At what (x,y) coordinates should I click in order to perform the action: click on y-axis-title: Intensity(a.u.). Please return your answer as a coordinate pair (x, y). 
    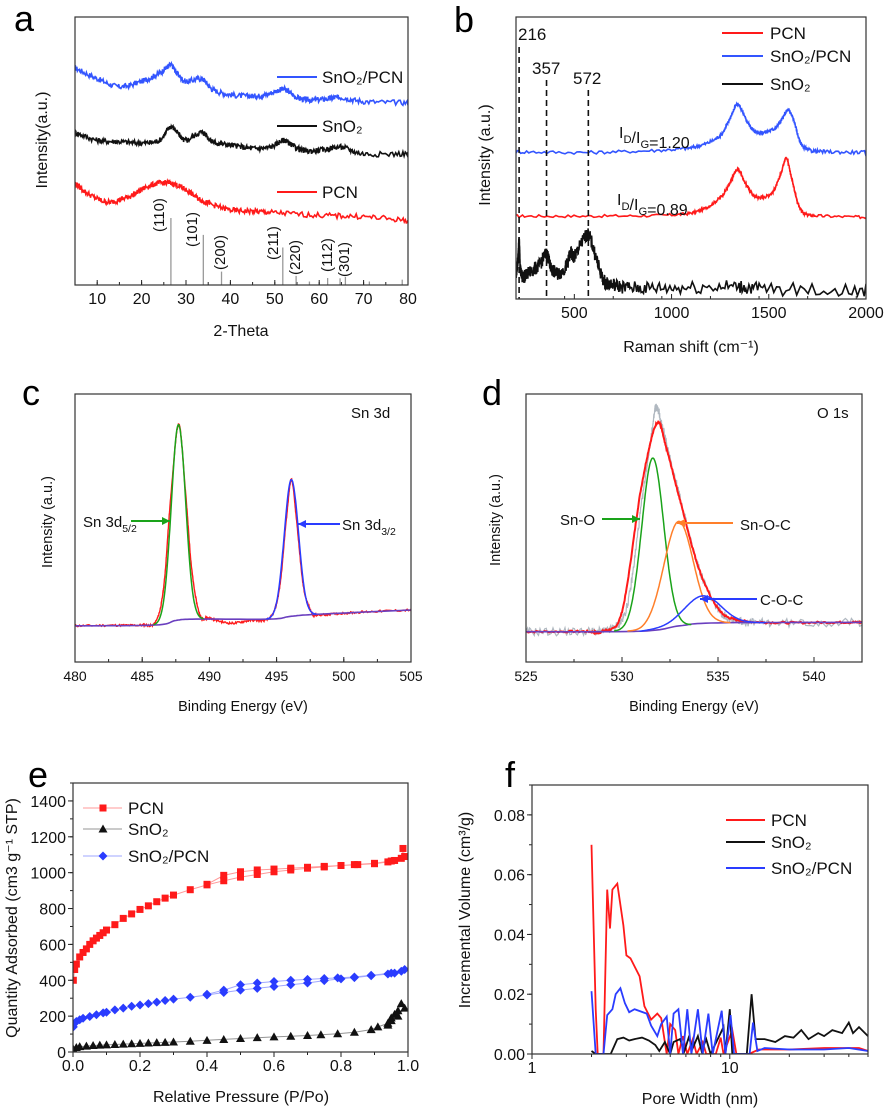
    Looking at the image, I should click on (42, 140).